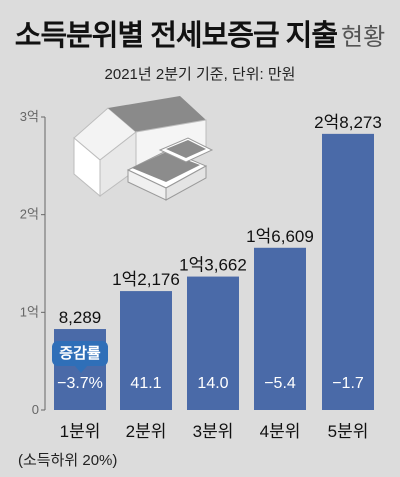  What do you see at coordinates (80, 431) in the screenshot?
I see `category-label: 1분위` at bounding box center [80, 431].